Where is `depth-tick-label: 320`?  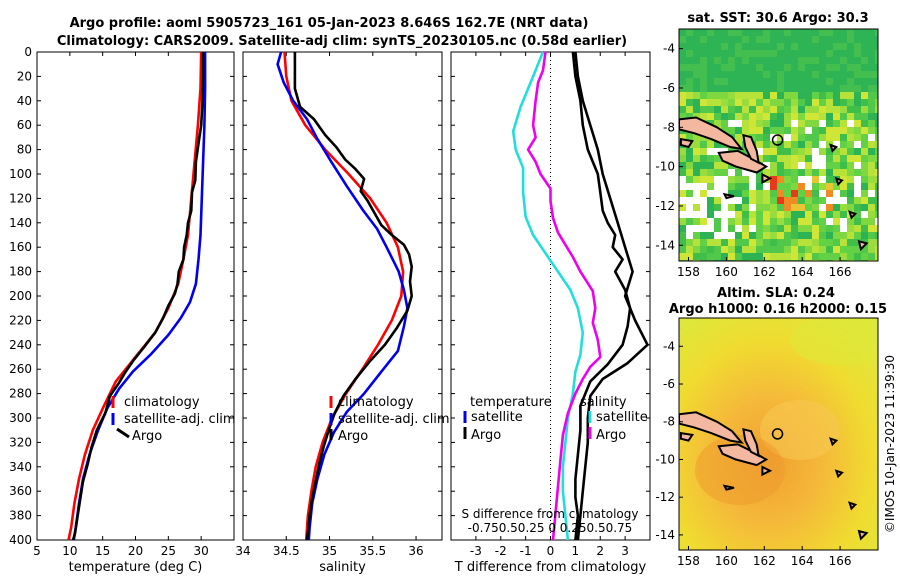
depth-tick-label: 320 is located at coordinates (20, 442).